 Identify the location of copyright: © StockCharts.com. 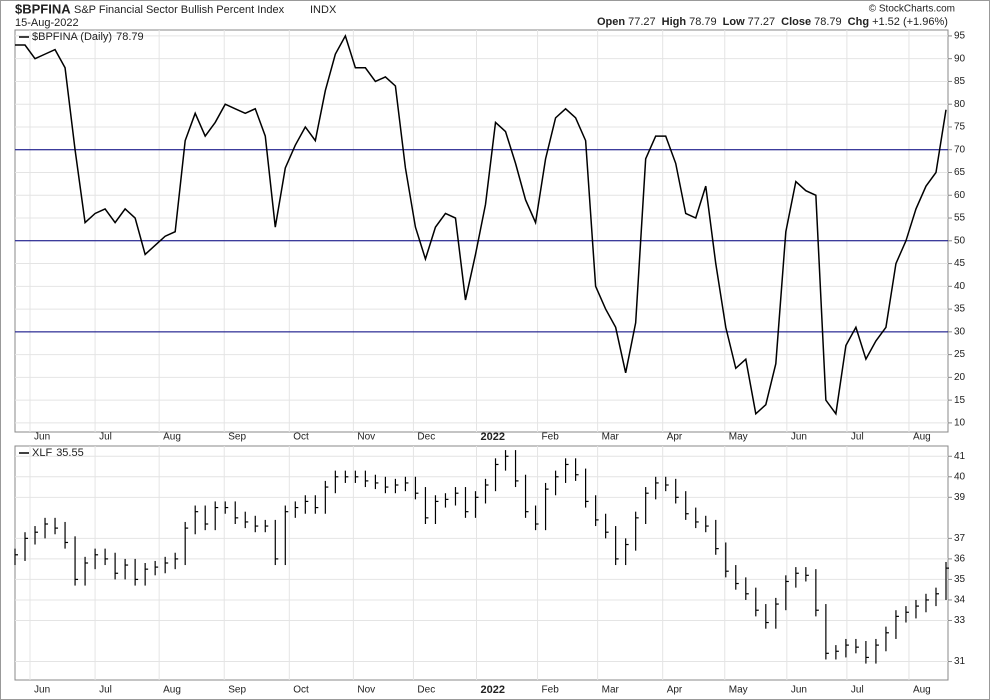
(912, 9).